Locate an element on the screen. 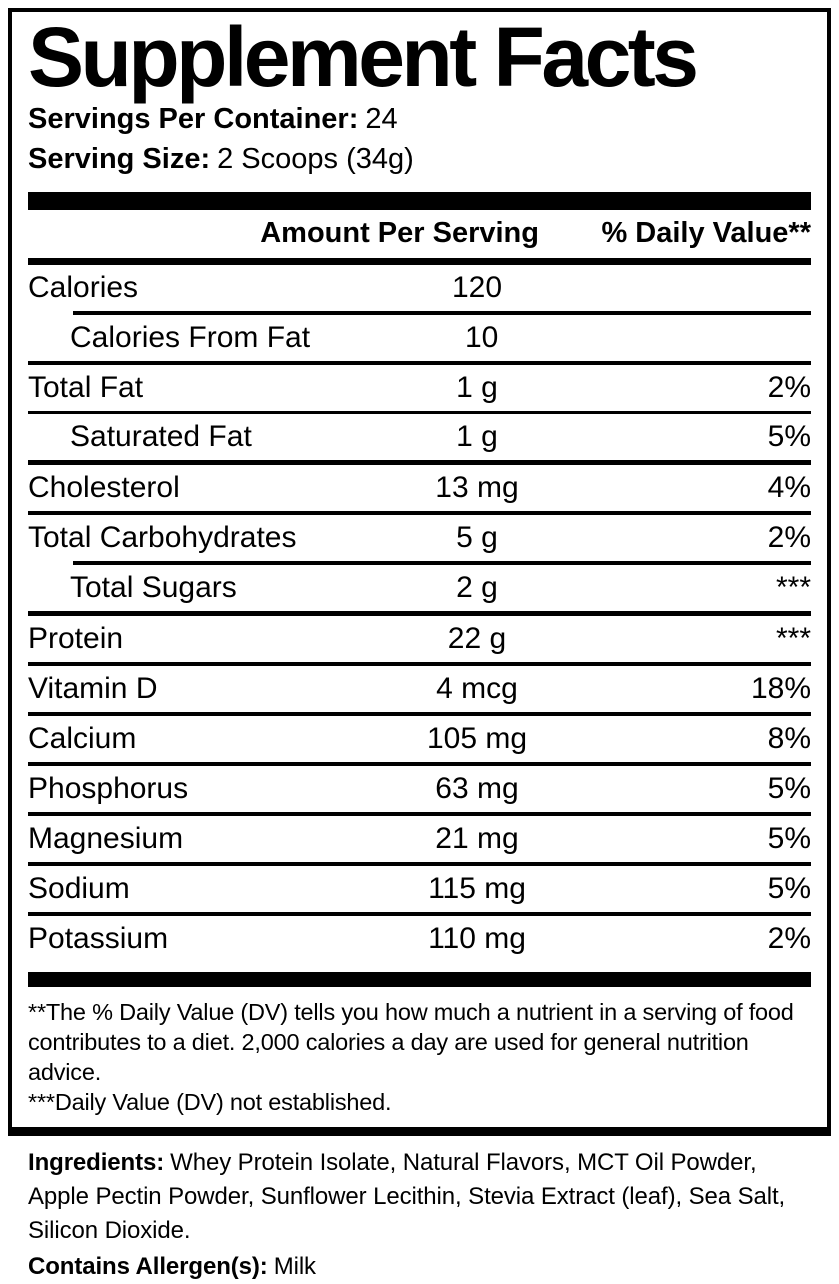  panel-title: Supplement Facts is located at coordinates (363, 57).